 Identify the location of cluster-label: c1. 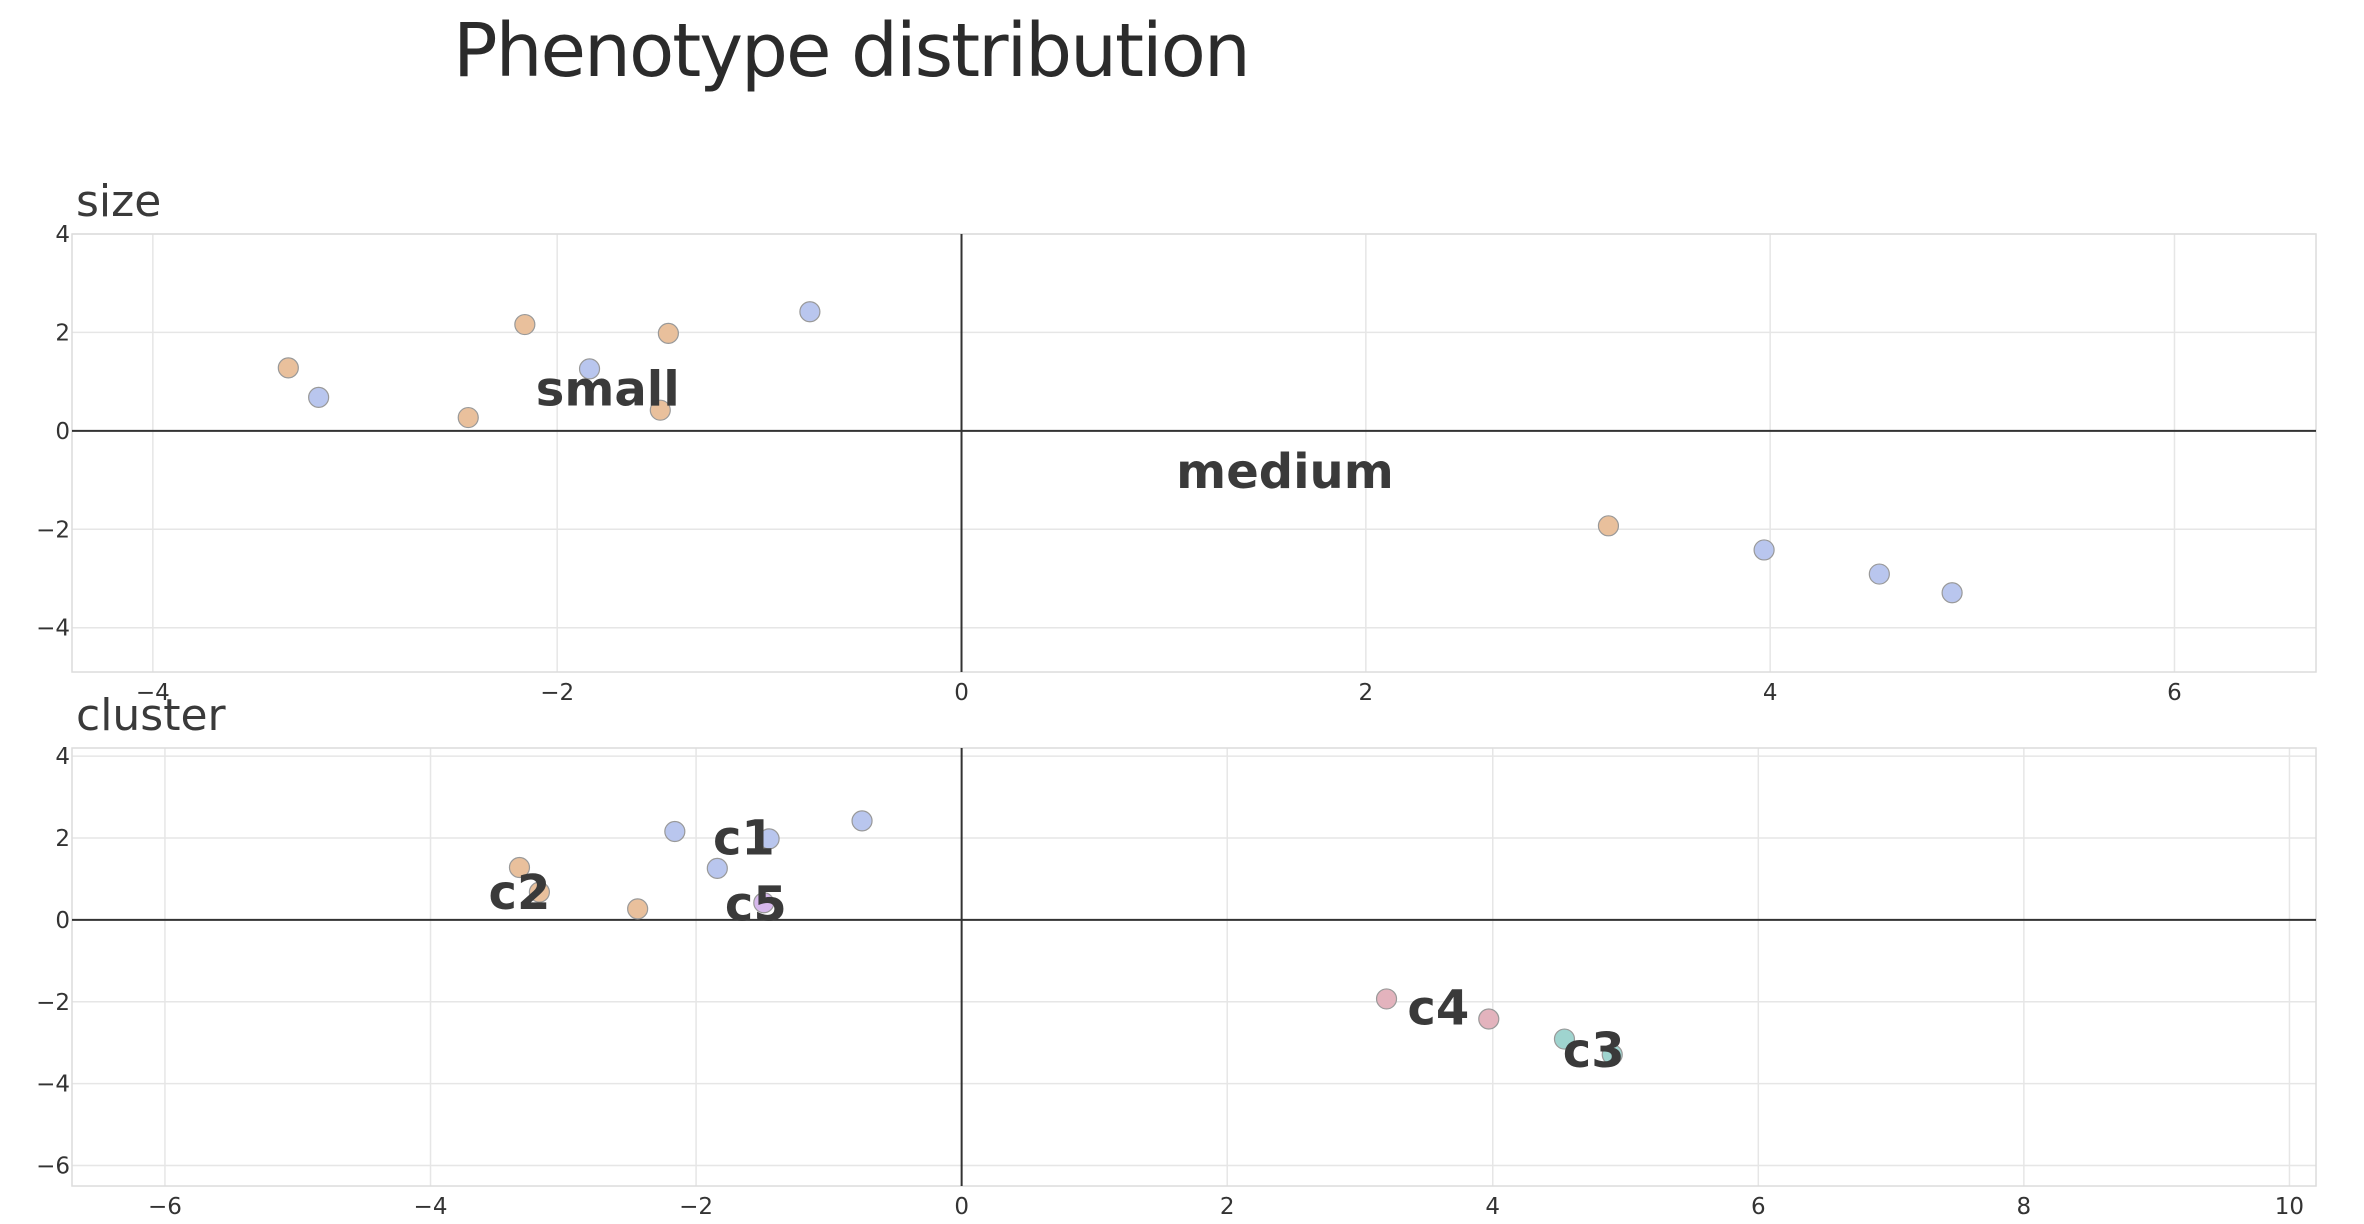
(744, 838).